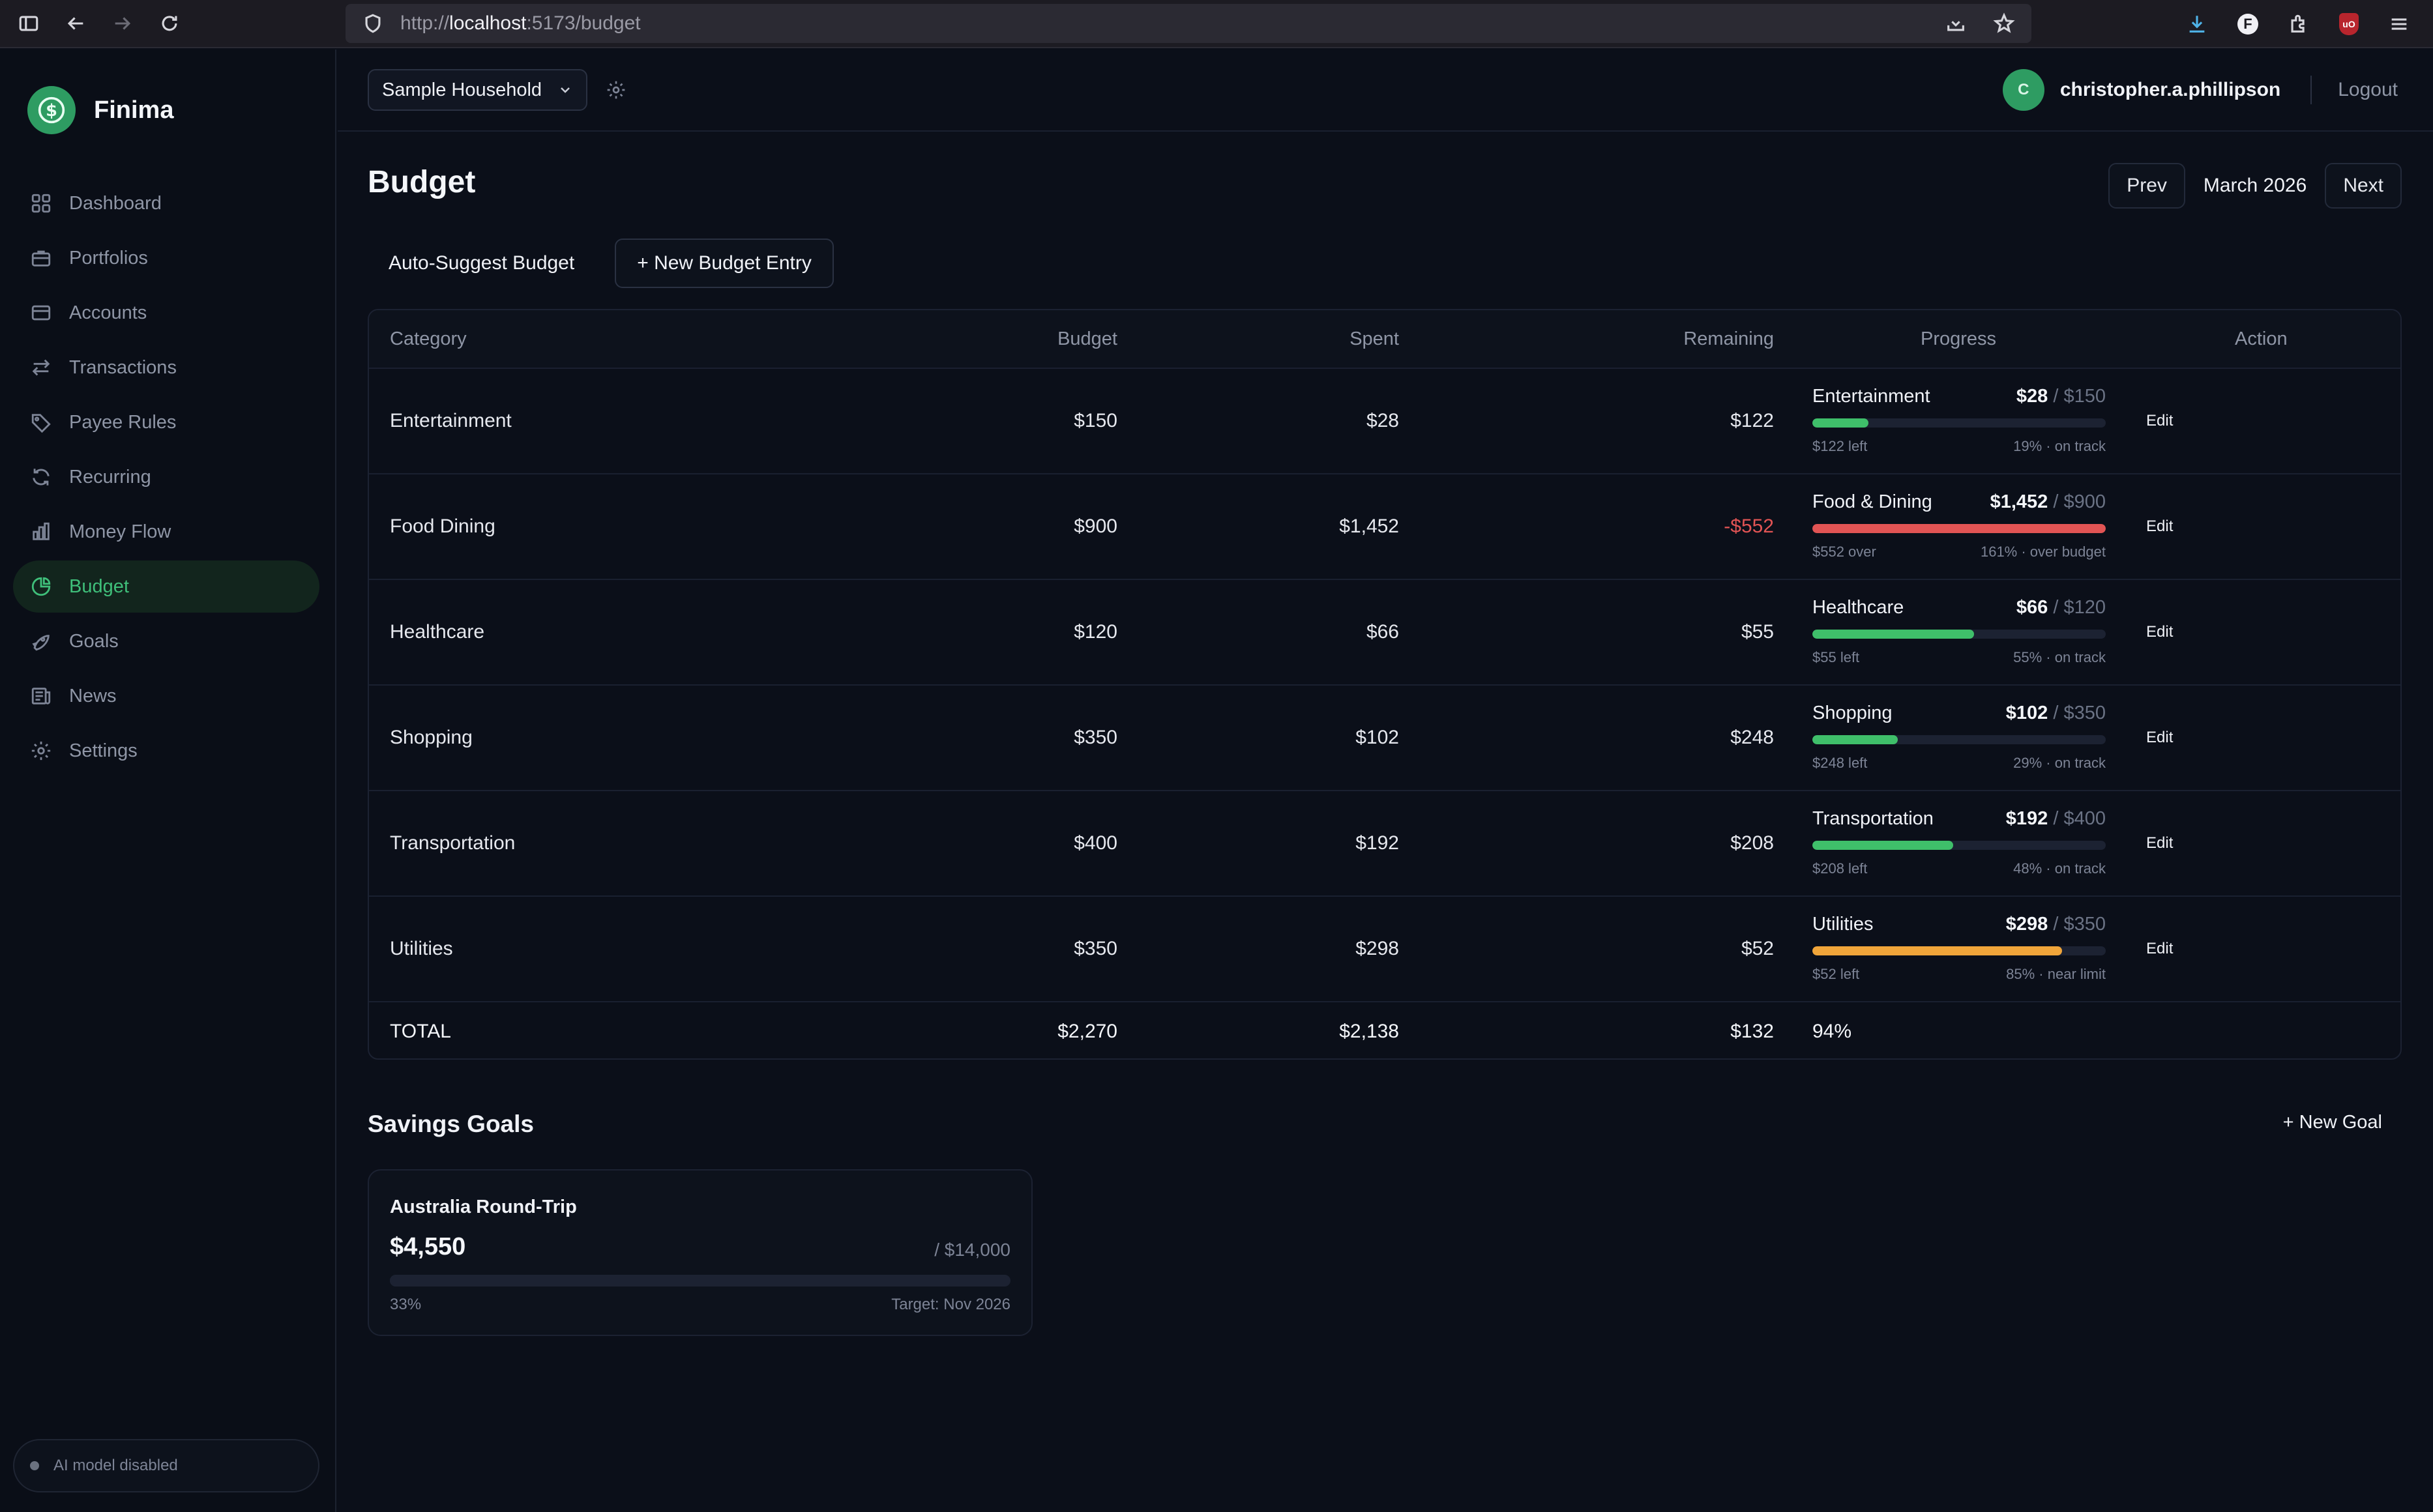 The height and width of the screenshot is (1512, 2433). I want to click on current-month: March 2026, so click(2255, 185).